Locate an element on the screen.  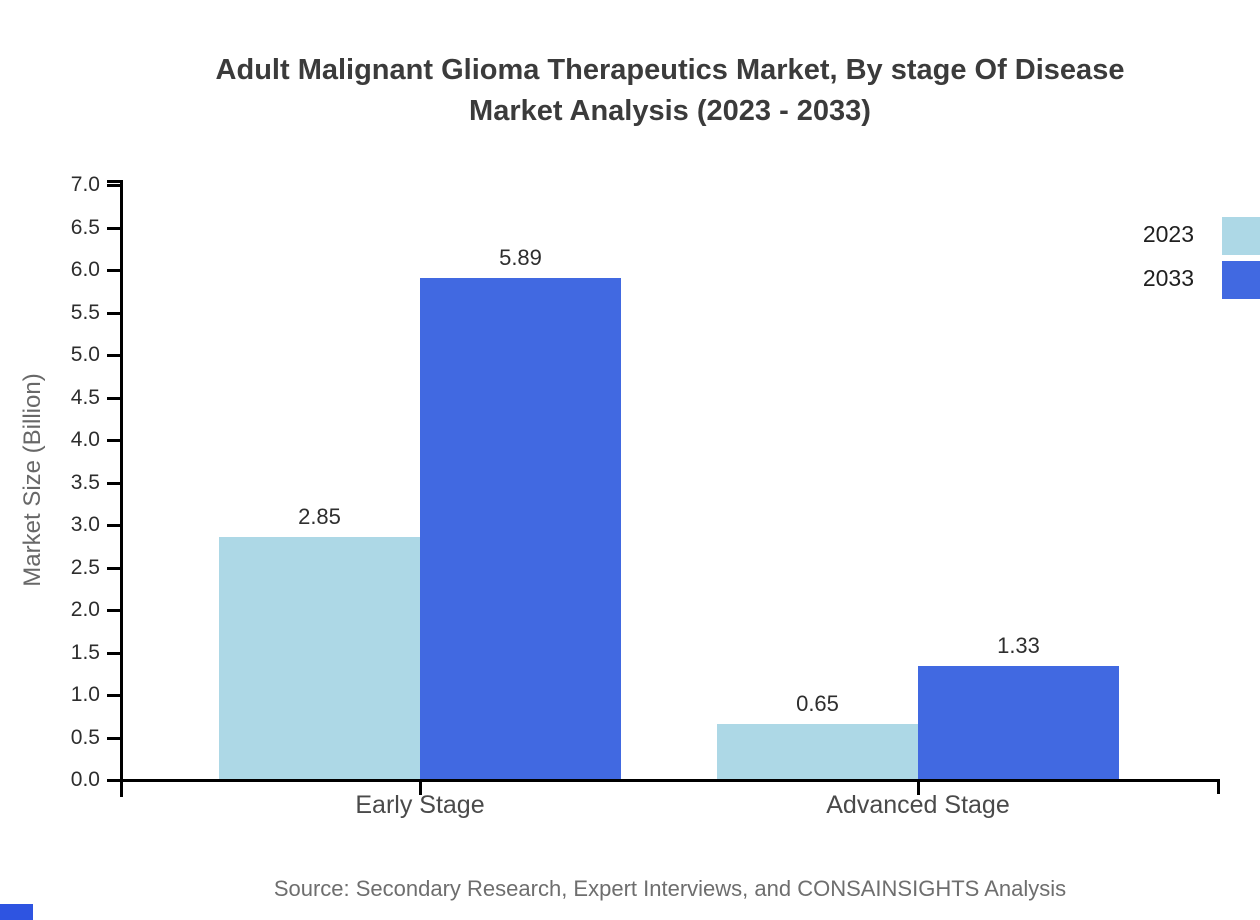
y-axis-tick-label: 5.5 is located at coordinates (85, 312).